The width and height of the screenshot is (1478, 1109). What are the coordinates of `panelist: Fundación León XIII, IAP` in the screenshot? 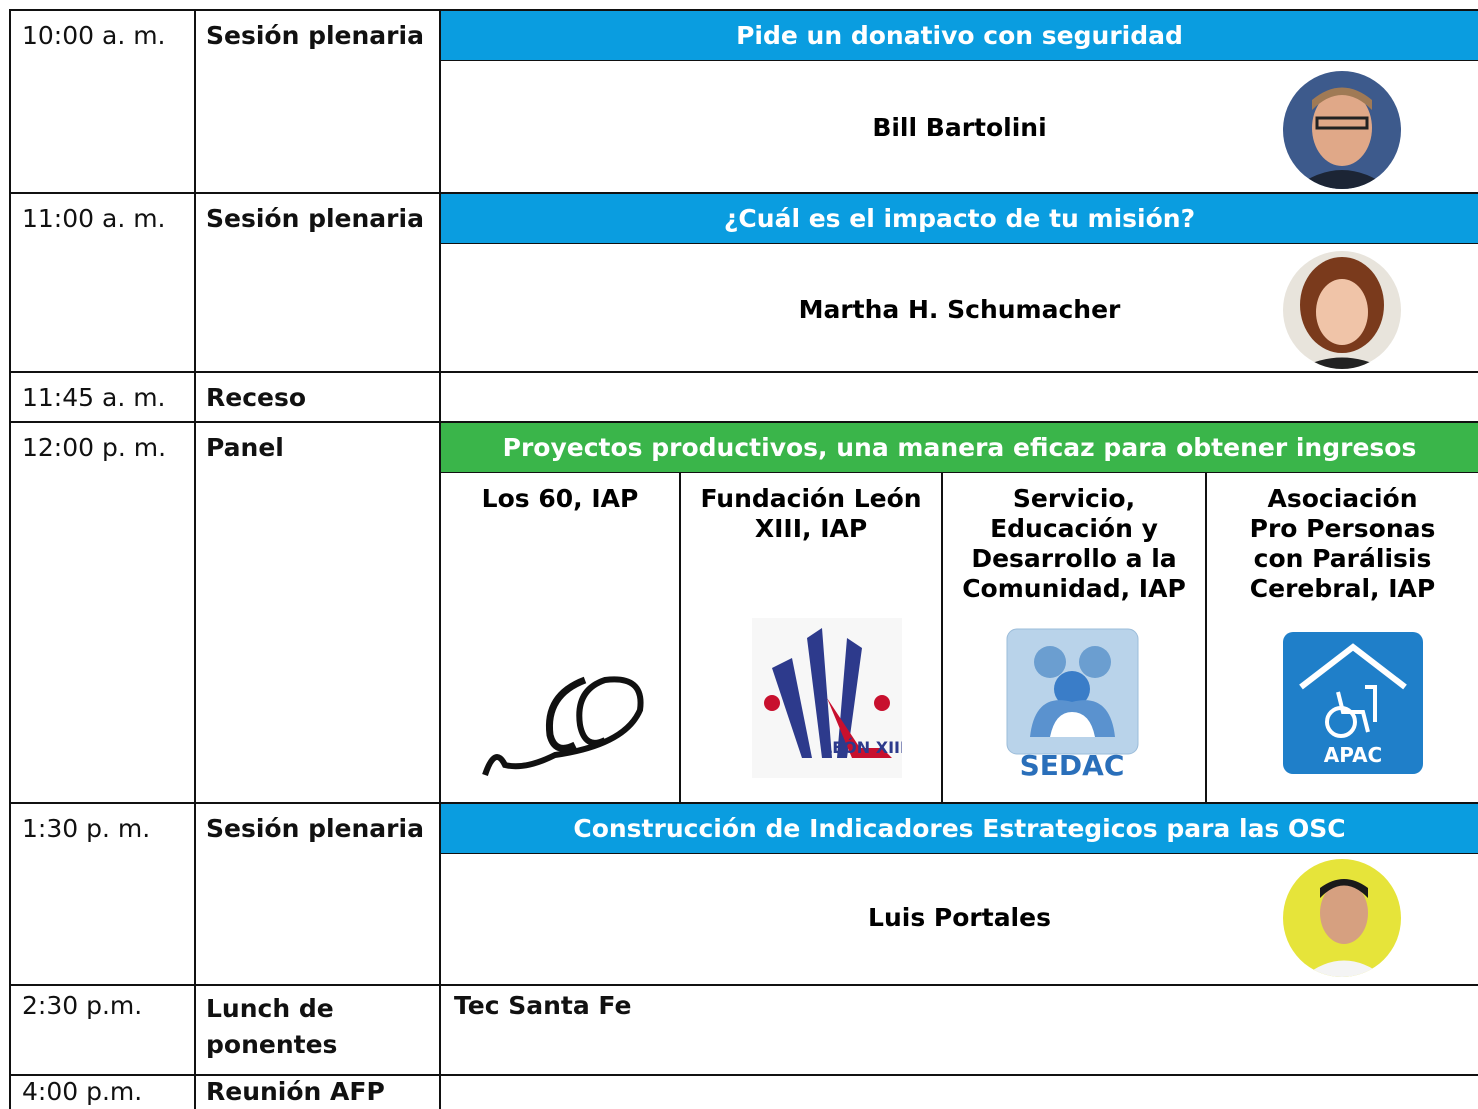 It's located at (811, 513).